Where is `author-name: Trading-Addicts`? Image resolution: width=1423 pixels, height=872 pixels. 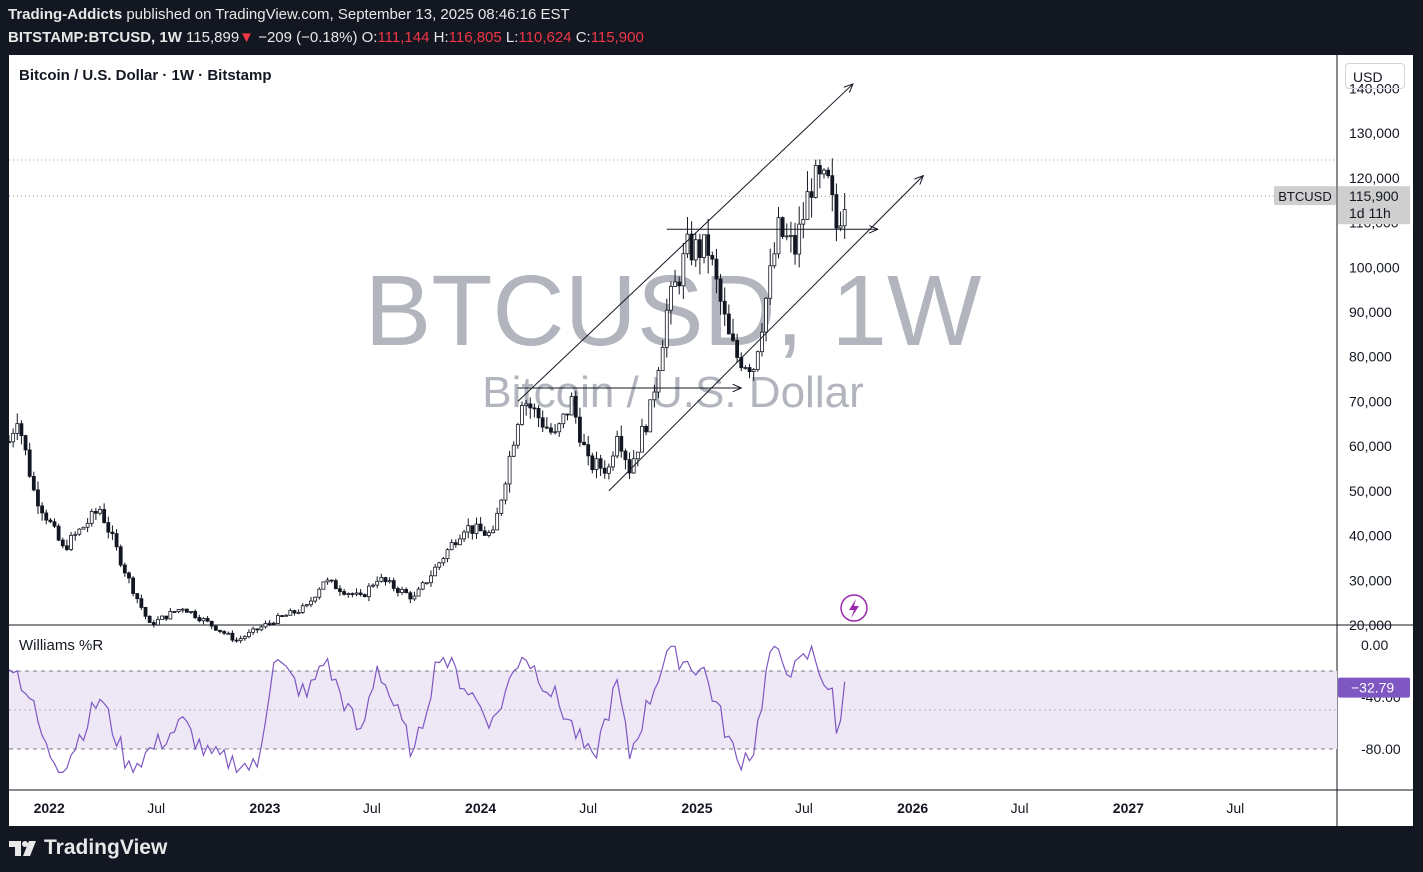 author-name: Trading-Addicts is located at coordinates (65, 14).